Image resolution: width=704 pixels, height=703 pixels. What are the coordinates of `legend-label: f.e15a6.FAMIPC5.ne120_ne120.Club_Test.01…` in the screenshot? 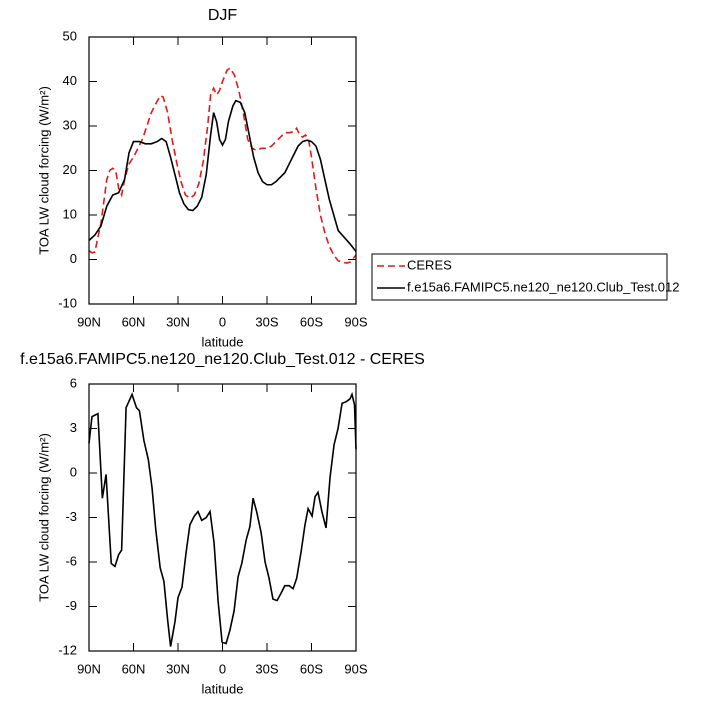 It's located at (543, 286).